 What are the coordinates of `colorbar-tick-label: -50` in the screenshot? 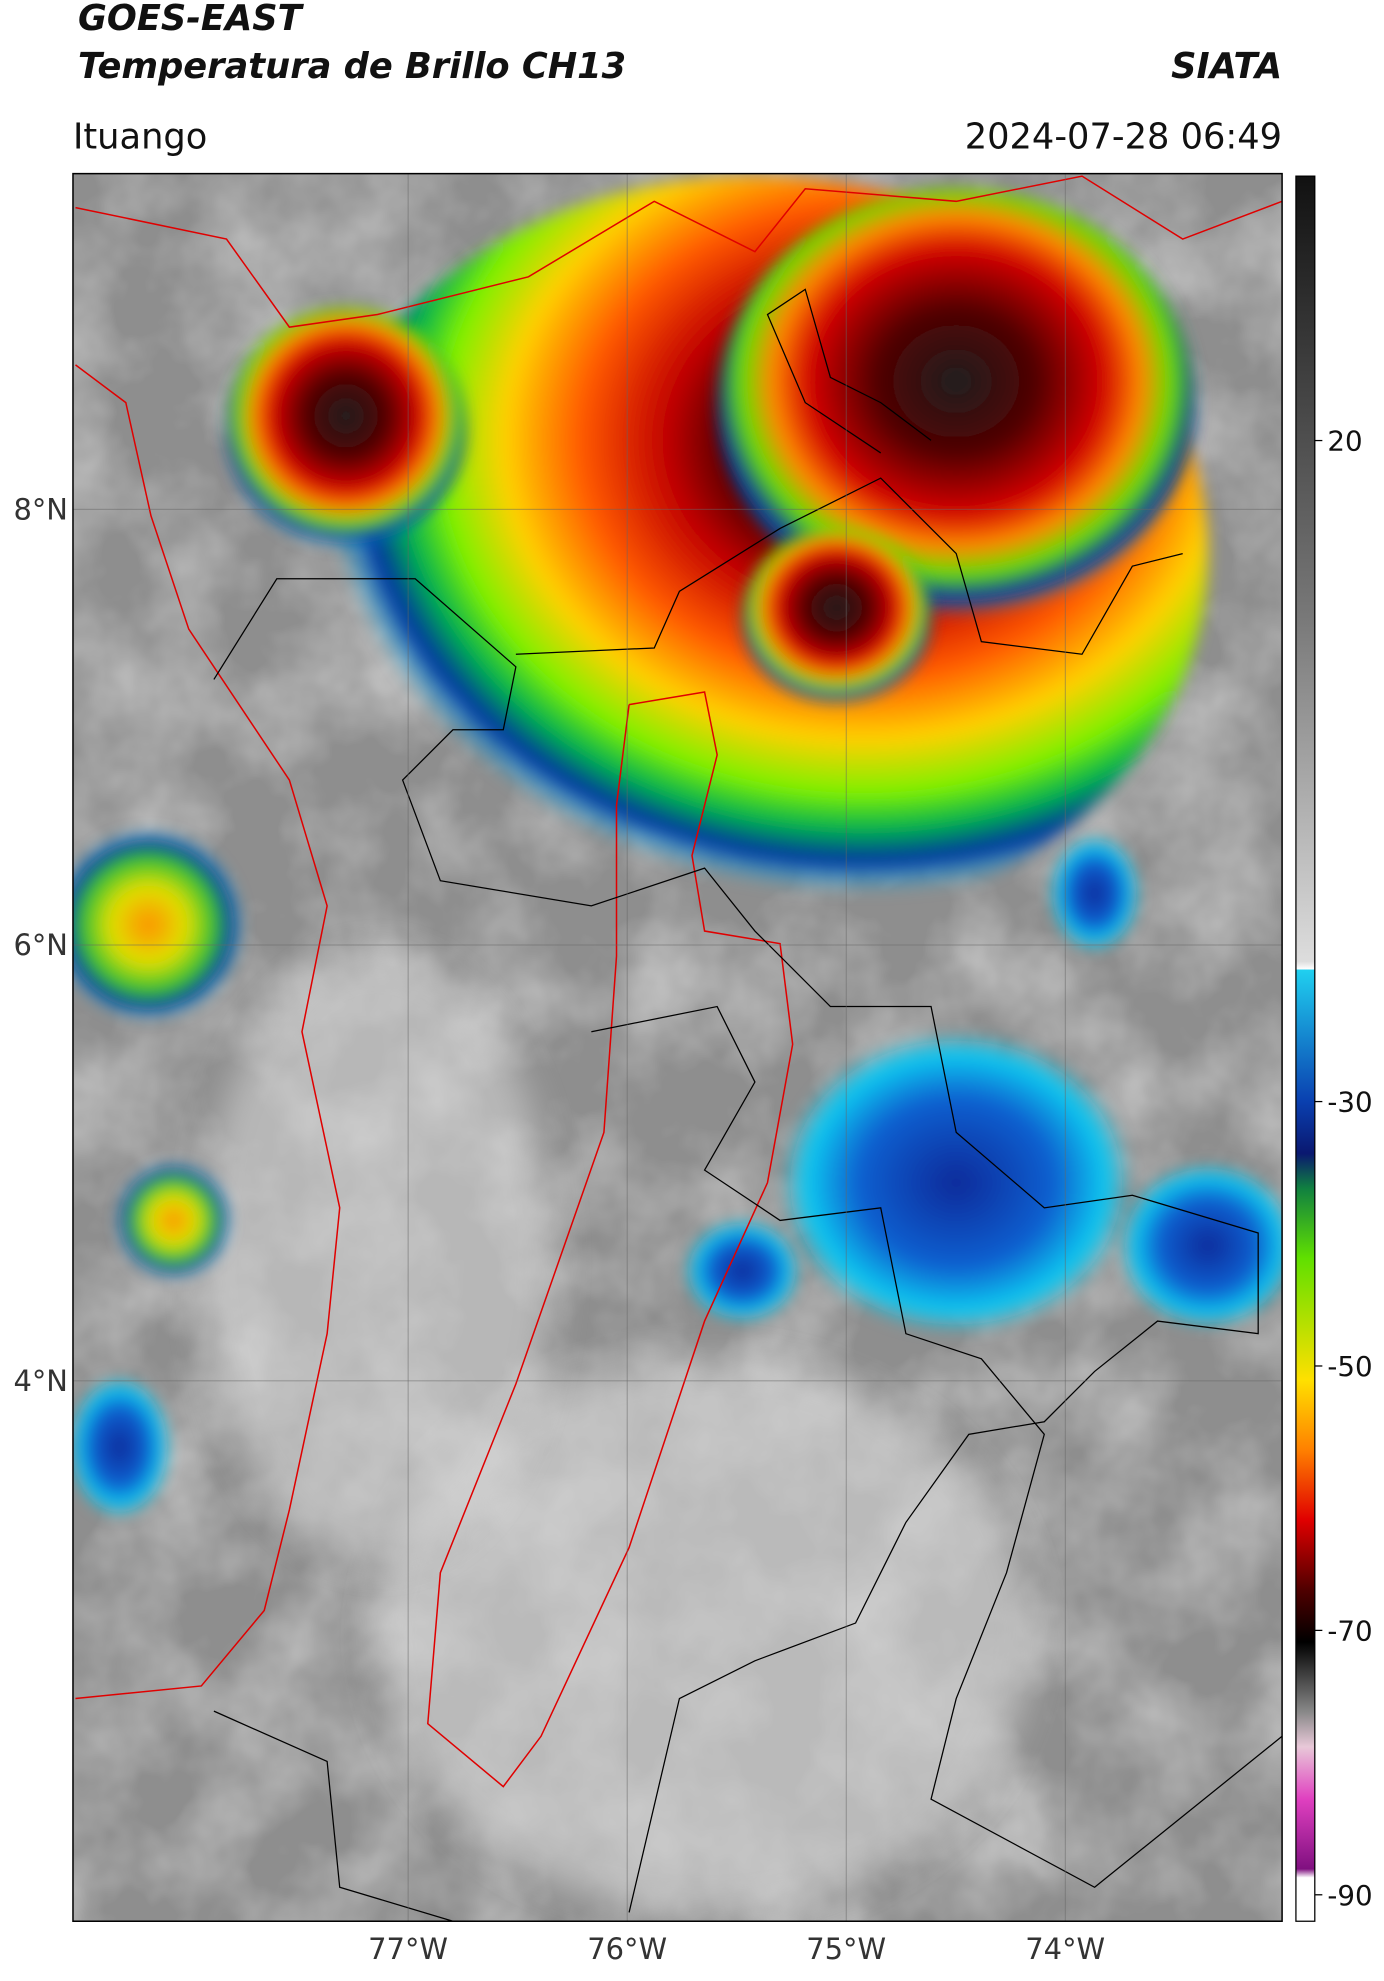 It's located at (1349, 1366).